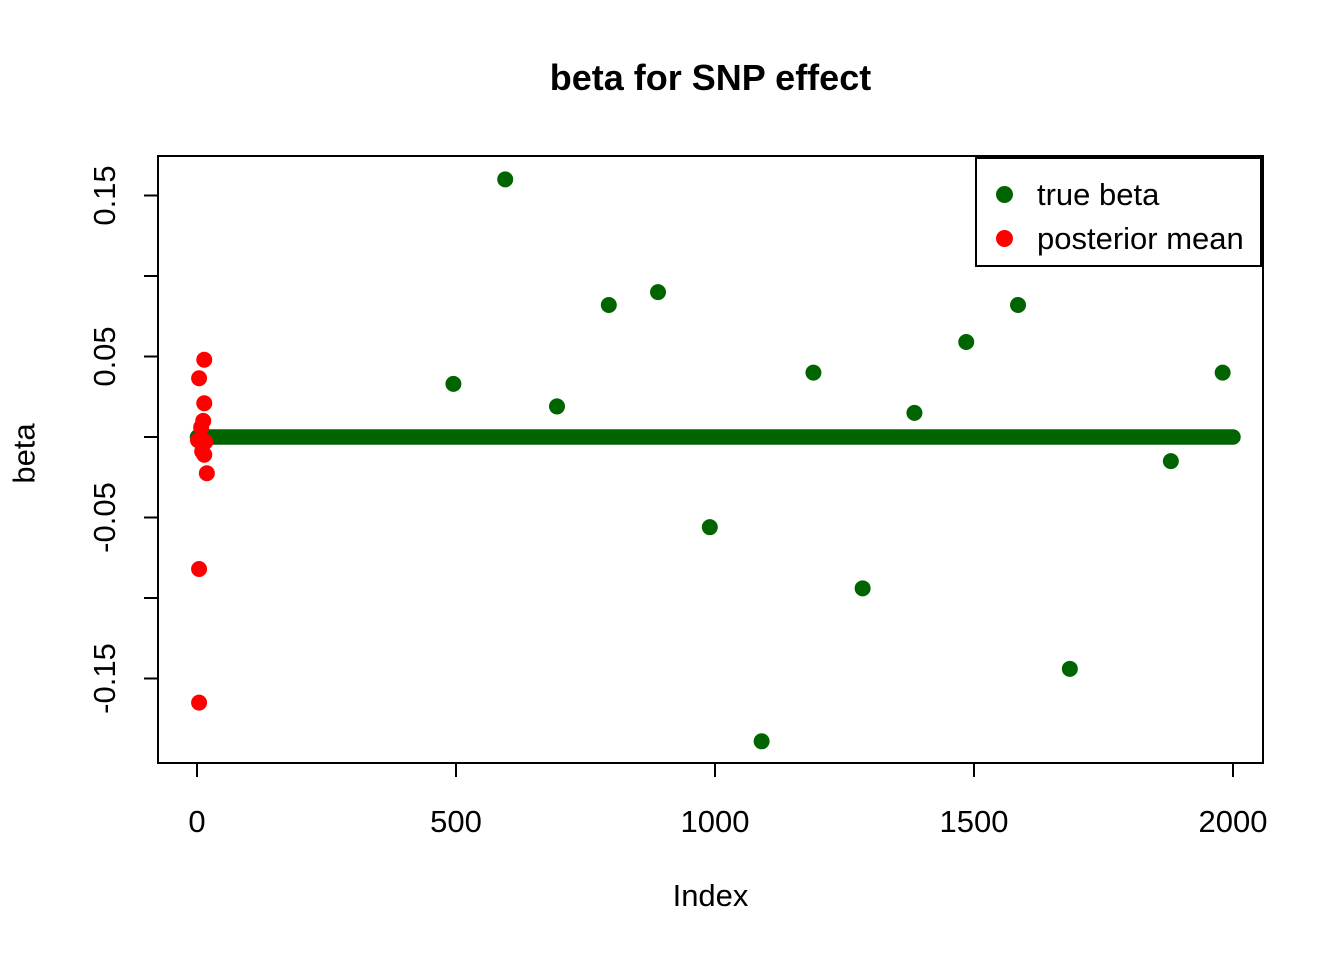  What do you see at coordinates (196, 821) in the screenshot?
I see `x-tick-label: 0` at bounding box center [196, 821].